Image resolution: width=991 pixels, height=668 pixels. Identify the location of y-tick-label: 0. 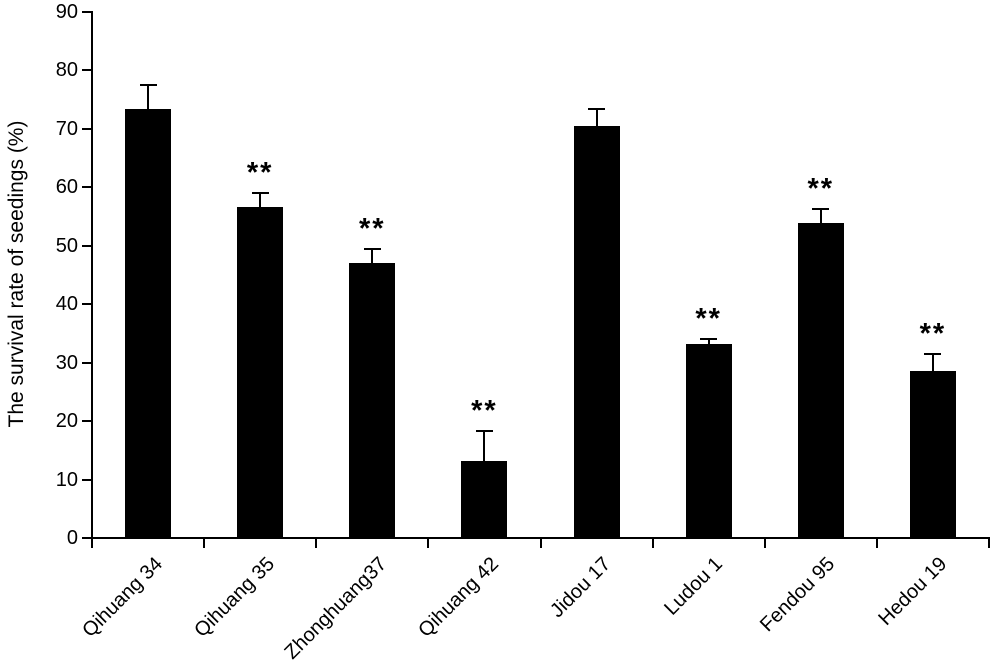
(72, 538).